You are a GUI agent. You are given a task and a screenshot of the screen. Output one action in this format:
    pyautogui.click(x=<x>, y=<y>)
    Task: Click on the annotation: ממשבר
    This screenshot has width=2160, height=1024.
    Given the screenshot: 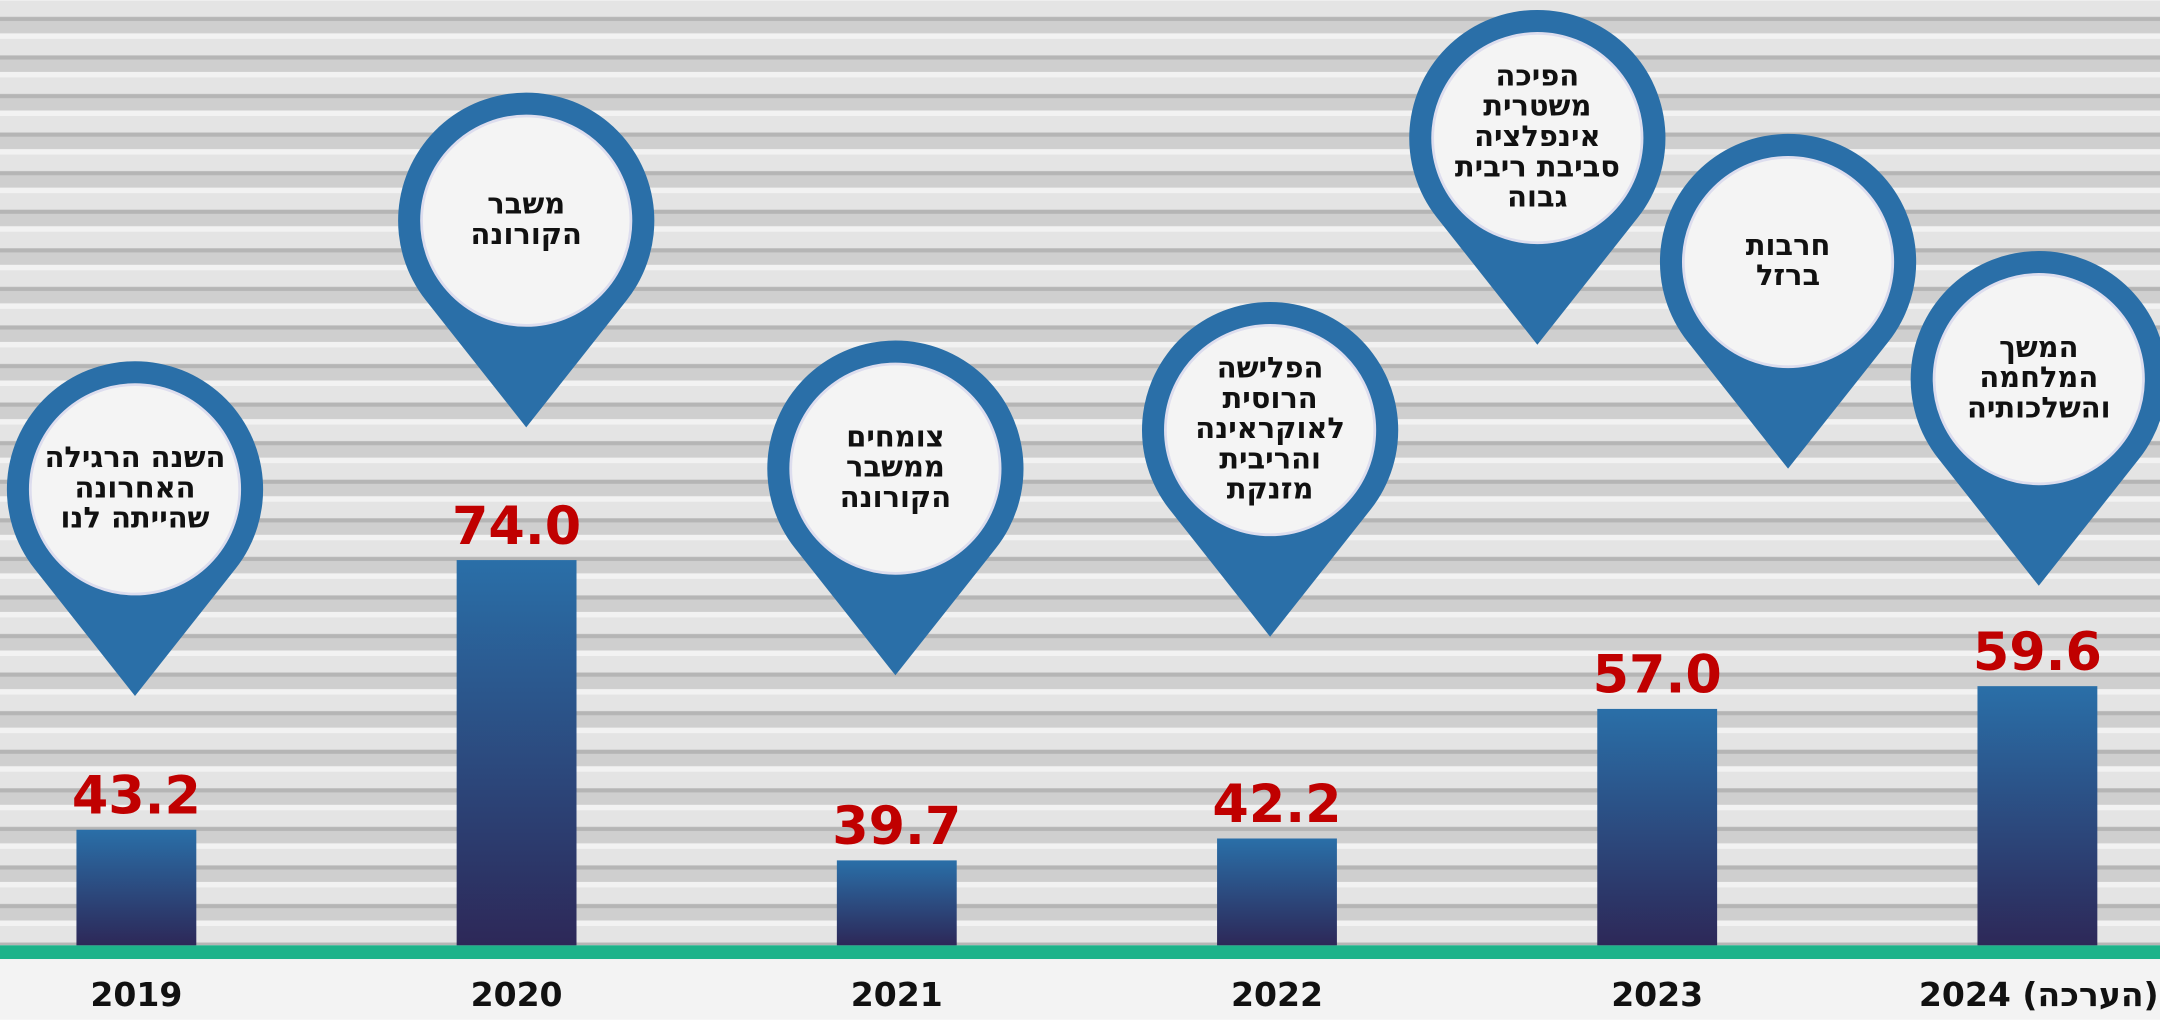 What is the action you would take?
    pyautogui.click(x=895, y=467)
    